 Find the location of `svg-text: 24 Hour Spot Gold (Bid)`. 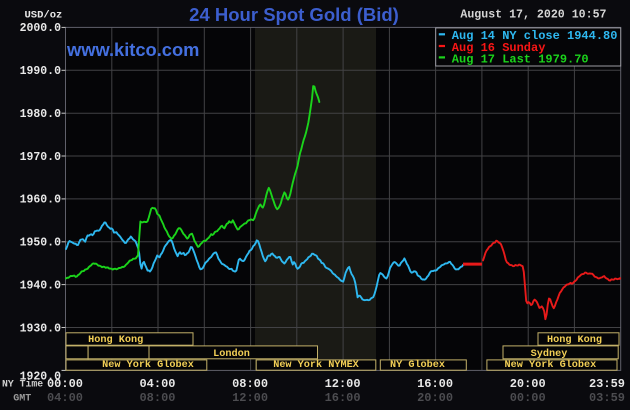

svg-text: 24 Hour Spot Gold (Bid) is located at coordinates (294, 14).